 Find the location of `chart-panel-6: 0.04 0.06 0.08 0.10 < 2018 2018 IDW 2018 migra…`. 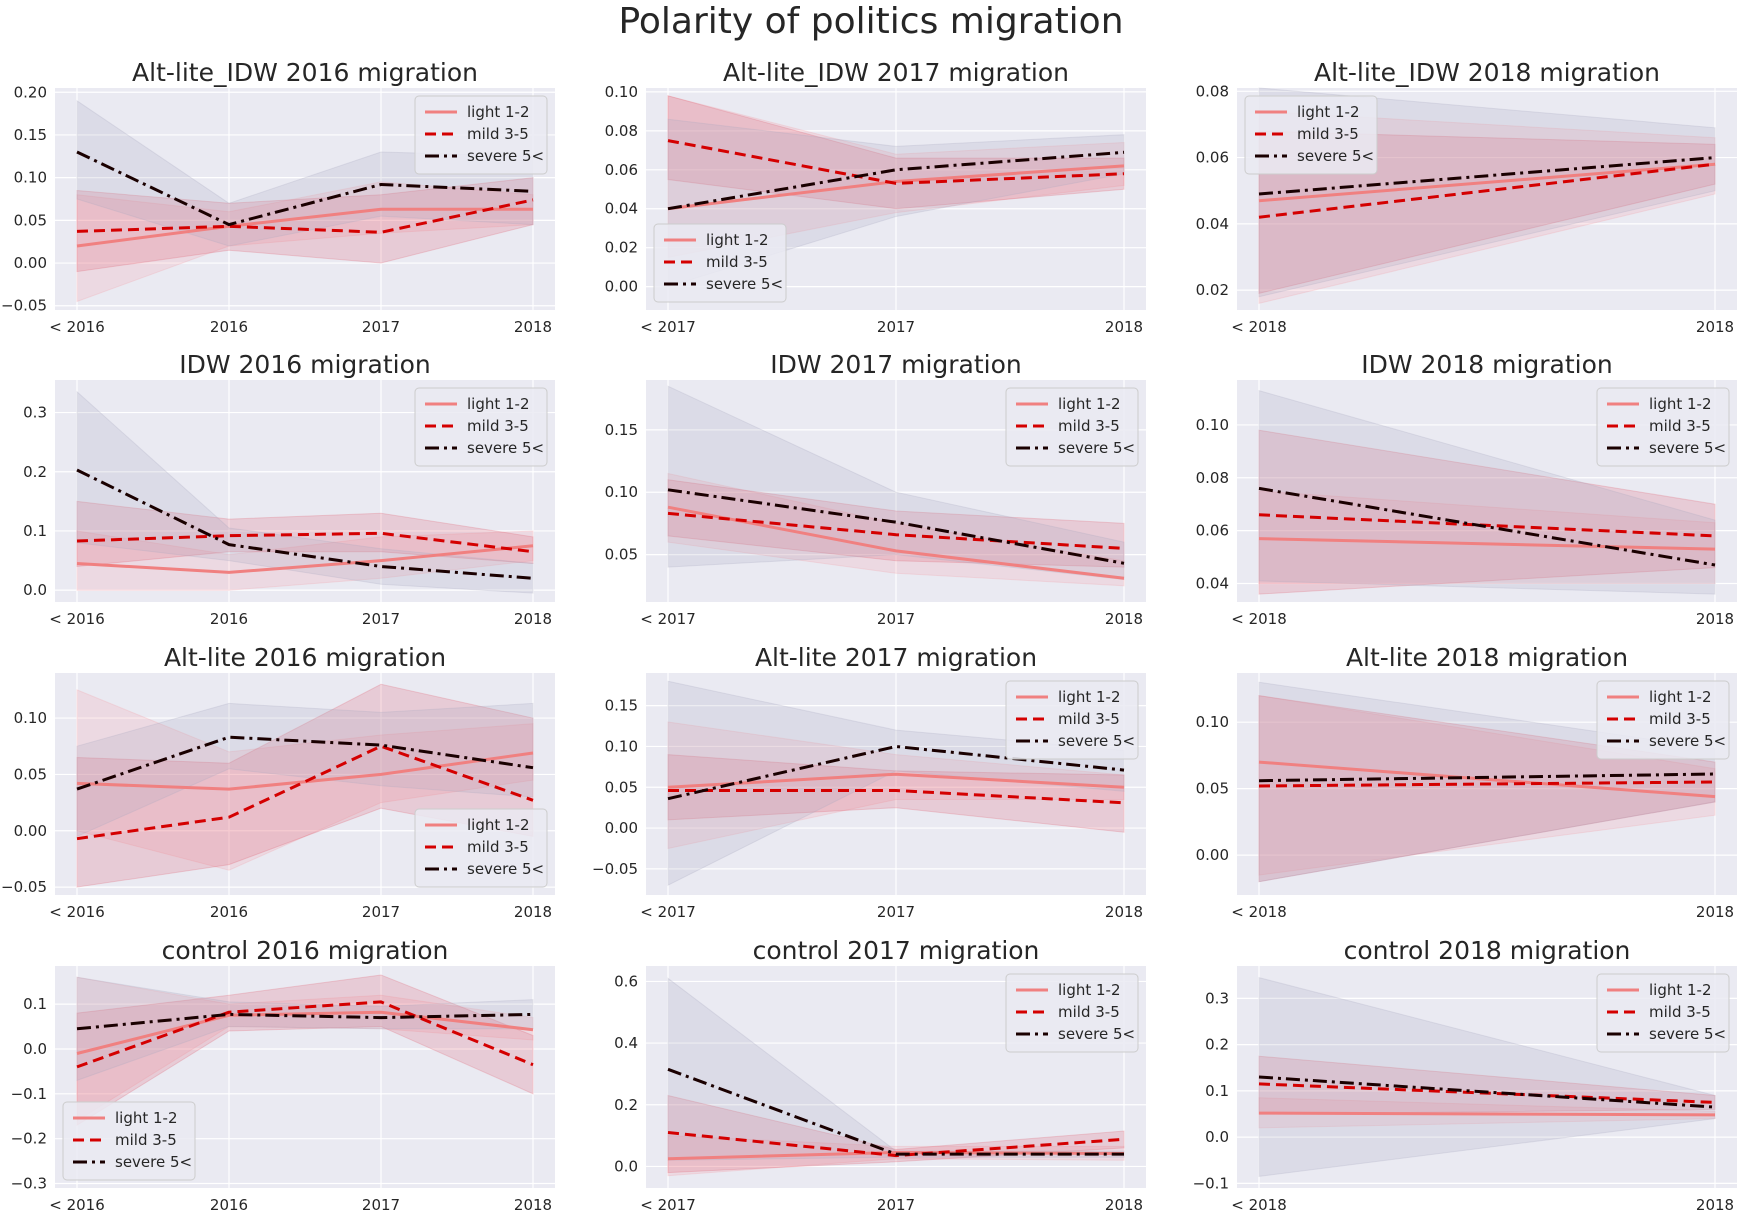

chart-panel-6: 0.04 0.06 0.08 0.10 < 2018 2018 IDW 2018 migra… is located at coordinates (1466, 489).